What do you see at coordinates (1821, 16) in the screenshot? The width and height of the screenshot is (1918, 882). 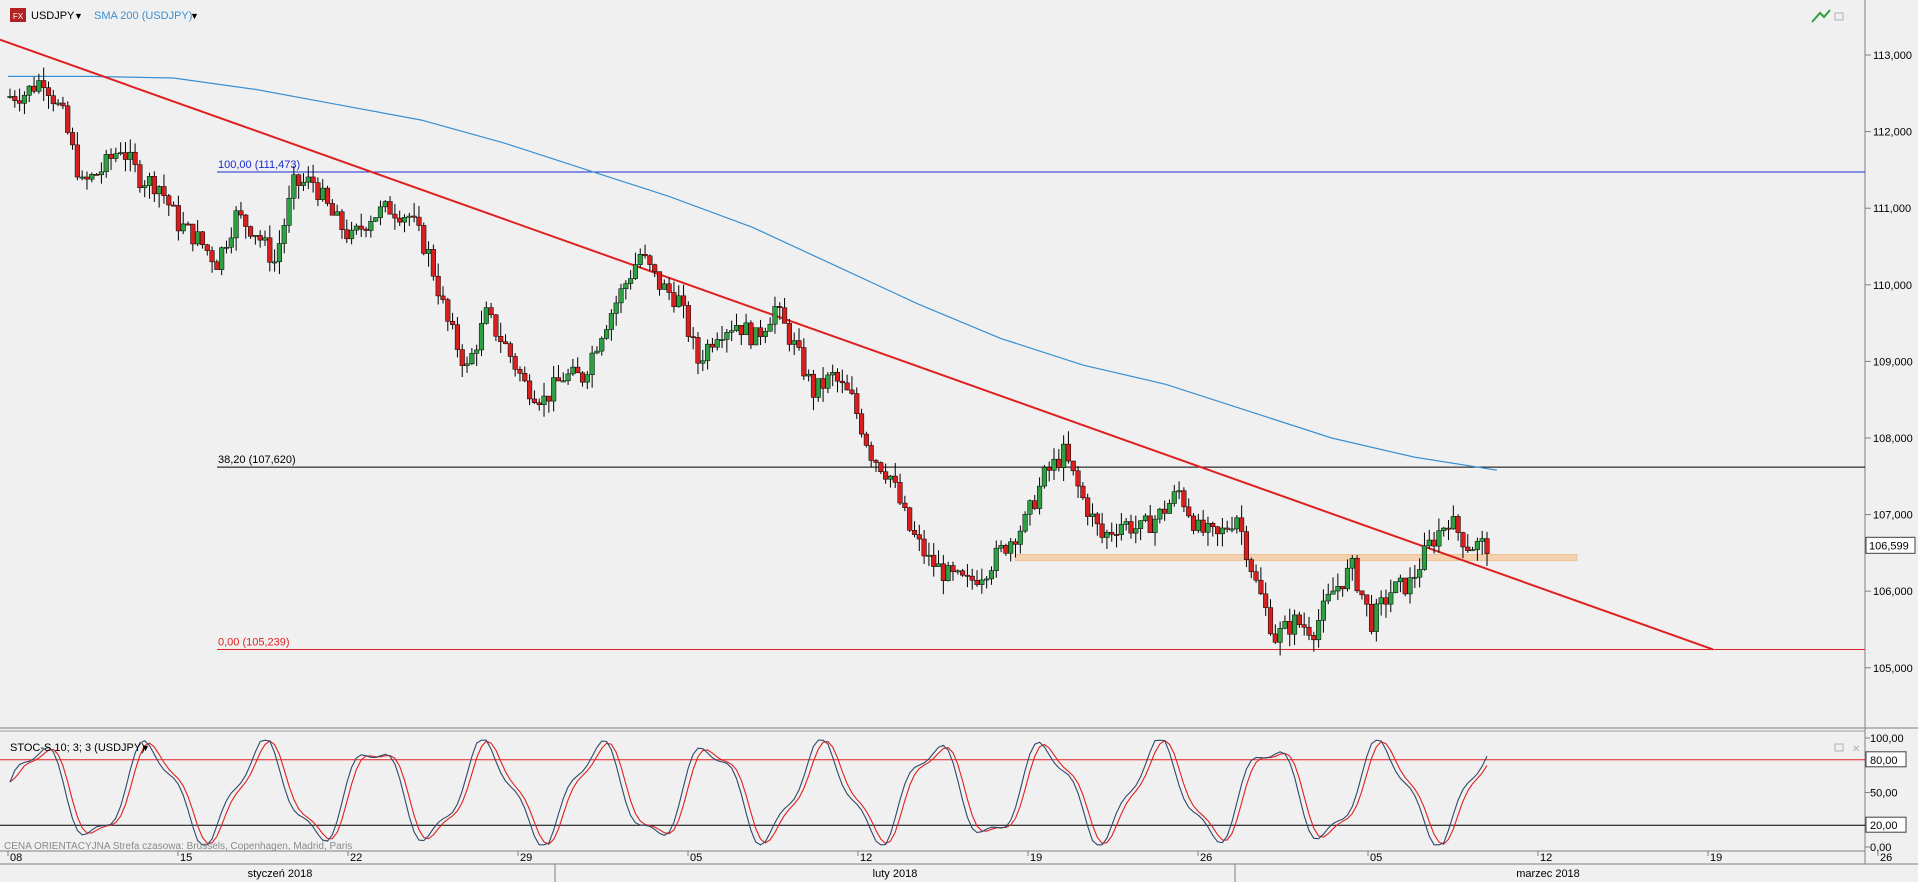 I see `trend-tool-icon` at bounding box center [1821, 16].